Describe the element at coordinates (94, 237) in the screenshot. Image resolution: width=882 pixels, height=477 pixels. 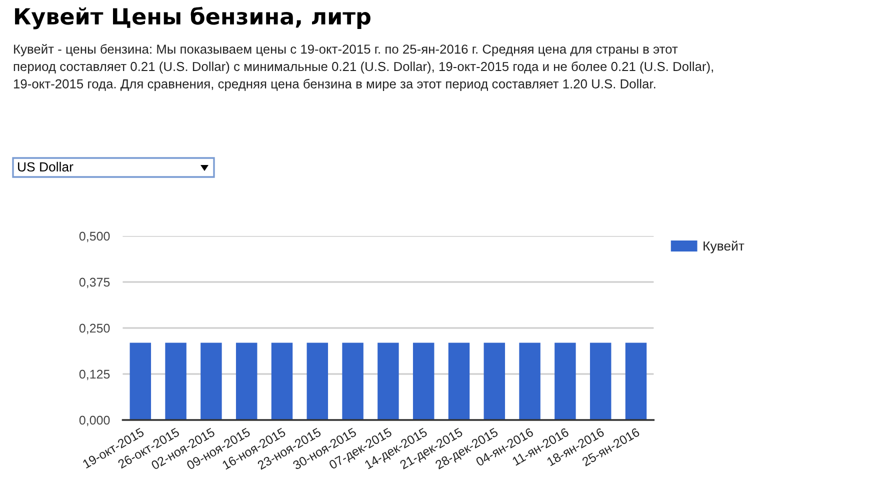
I see `y-tick-label: 0,500` at that location.